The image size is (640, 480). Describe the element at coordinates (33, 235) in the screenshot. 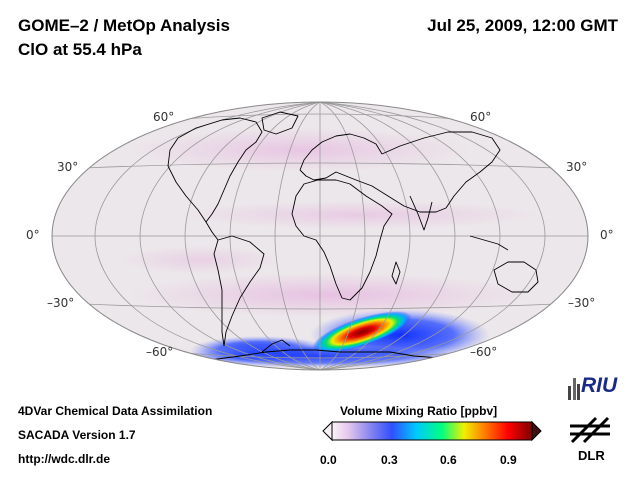

I see `lat-label-left-0: 0°` at that location.